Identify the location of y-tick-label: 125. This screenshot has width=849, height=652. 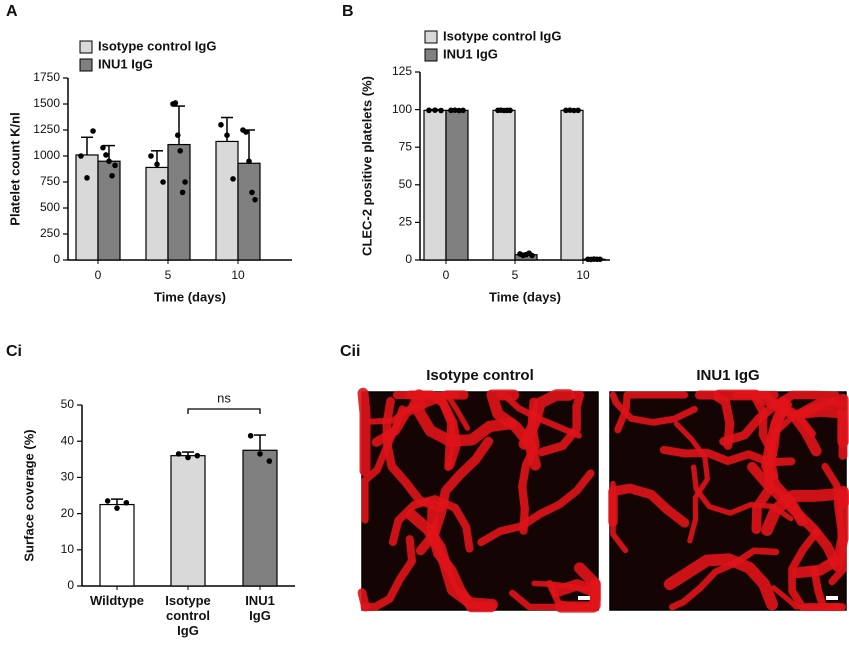
(402, 71).